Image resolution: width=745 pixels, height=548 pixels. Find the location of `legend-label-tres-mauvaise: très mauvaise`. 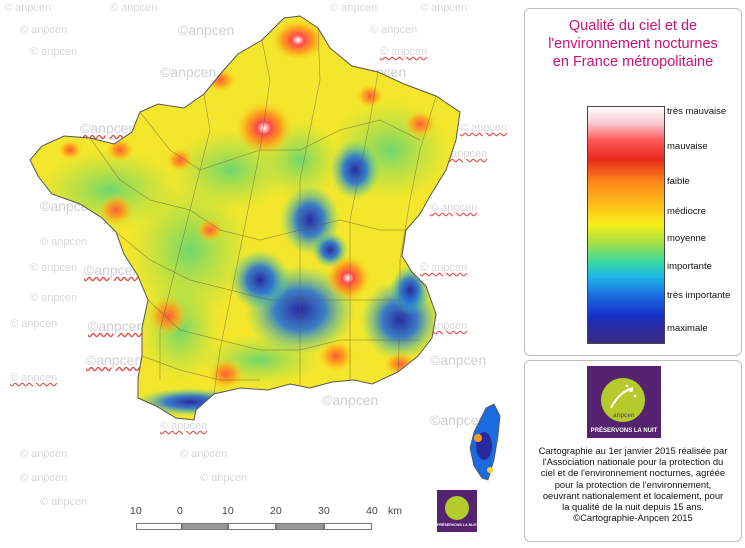

legend-label-tres-mauvaise: très mauvaise is located at coordinates (697, 111).